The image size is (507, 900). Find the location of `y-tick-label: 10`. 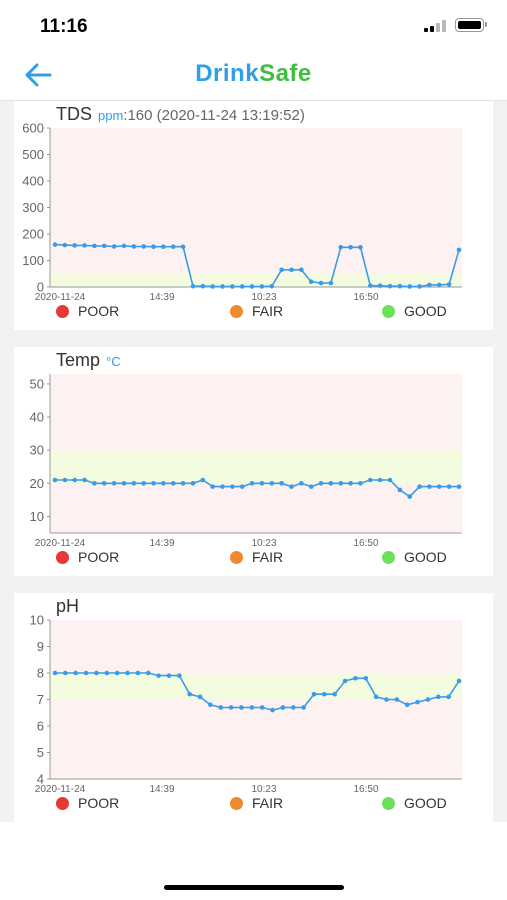

y-tick-label: 10 is located at coordinates (37, 516).